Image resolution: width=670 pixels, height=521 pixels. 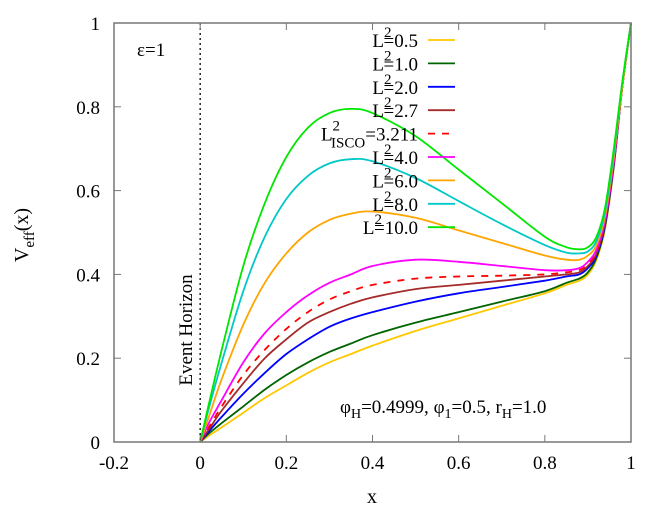 I want to click on x-axis-label: x, so click(x=372, y=497).